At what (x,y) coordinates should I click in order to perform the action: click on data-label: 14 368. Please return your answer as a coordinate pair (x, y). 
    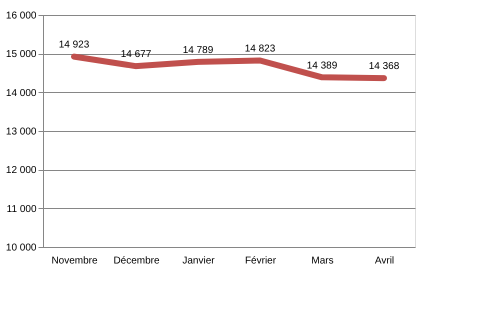
    Looking at the image, I should click on (384, 66).